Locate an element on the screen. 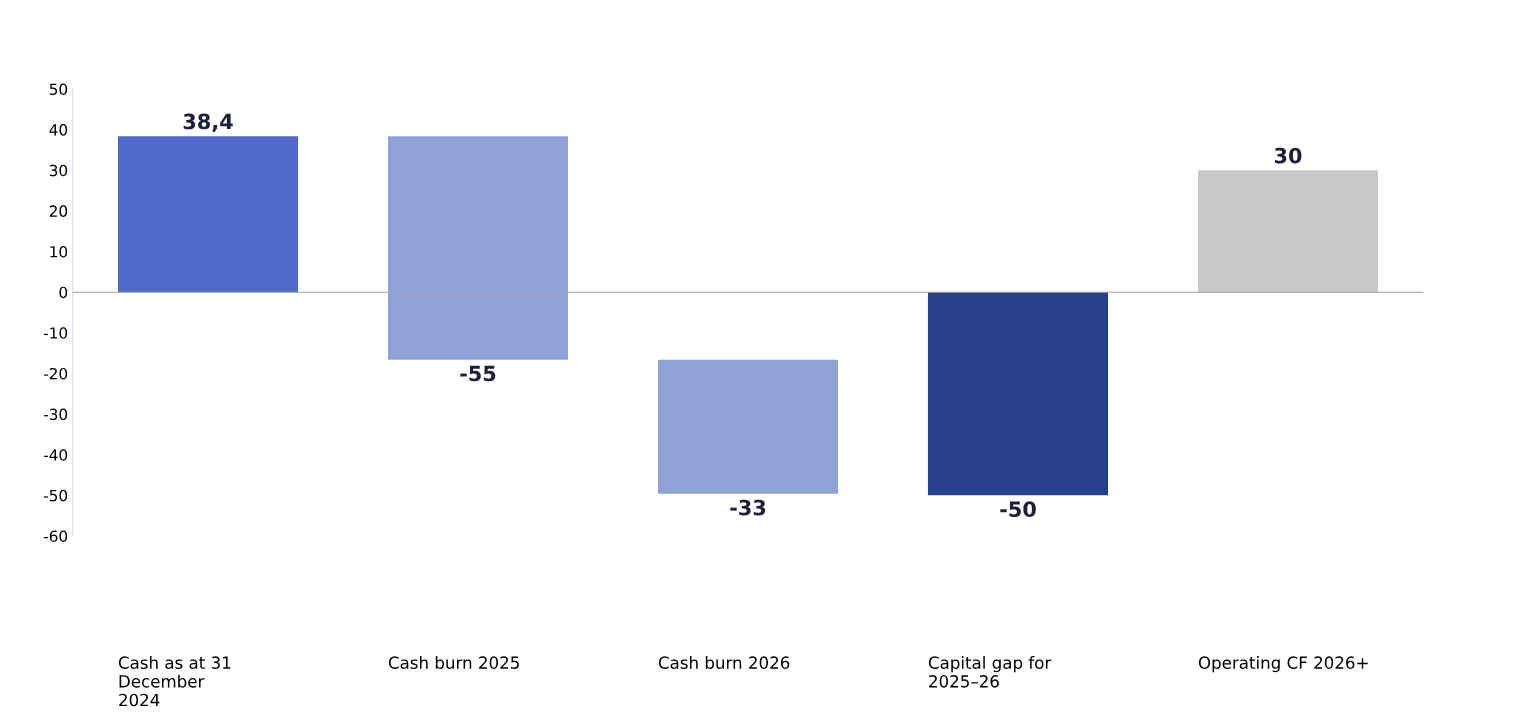 The height and width of the screenshot is (728, 1521). x-tick-label: Cash as at 31 December 2024 is located at coordinates (174, 681).